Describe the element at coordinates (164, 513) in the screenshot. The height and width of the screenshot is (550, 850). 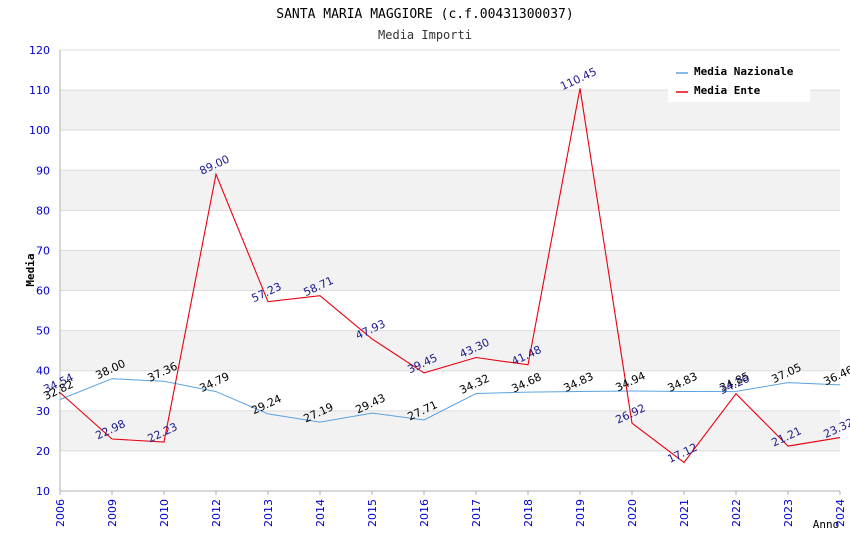
I see `x-tick-label: 2010` at that location.